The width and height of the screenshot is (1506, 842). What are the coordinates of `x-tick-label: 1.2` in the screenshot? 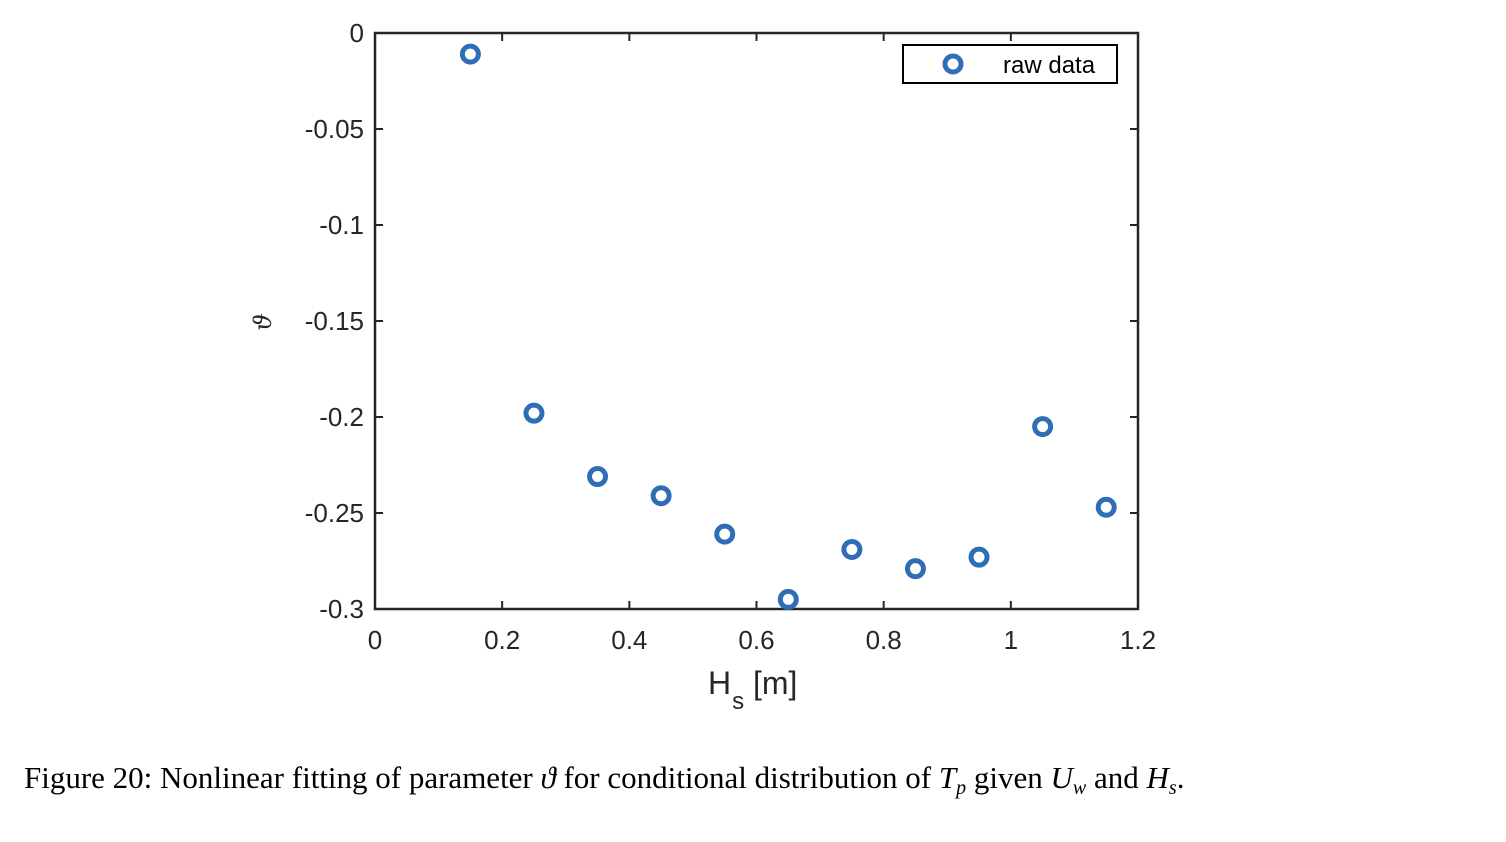 It's located at (1138, 640).